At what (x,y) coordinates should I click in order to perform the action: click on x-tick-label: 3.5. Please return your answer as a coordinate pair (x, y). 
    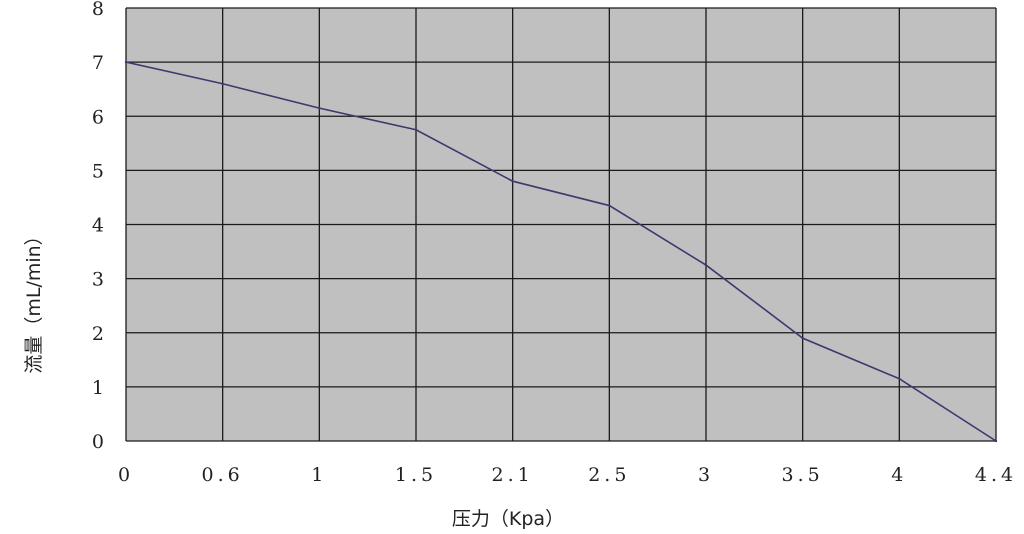
    Looking at the image, I should click on (803, 475).